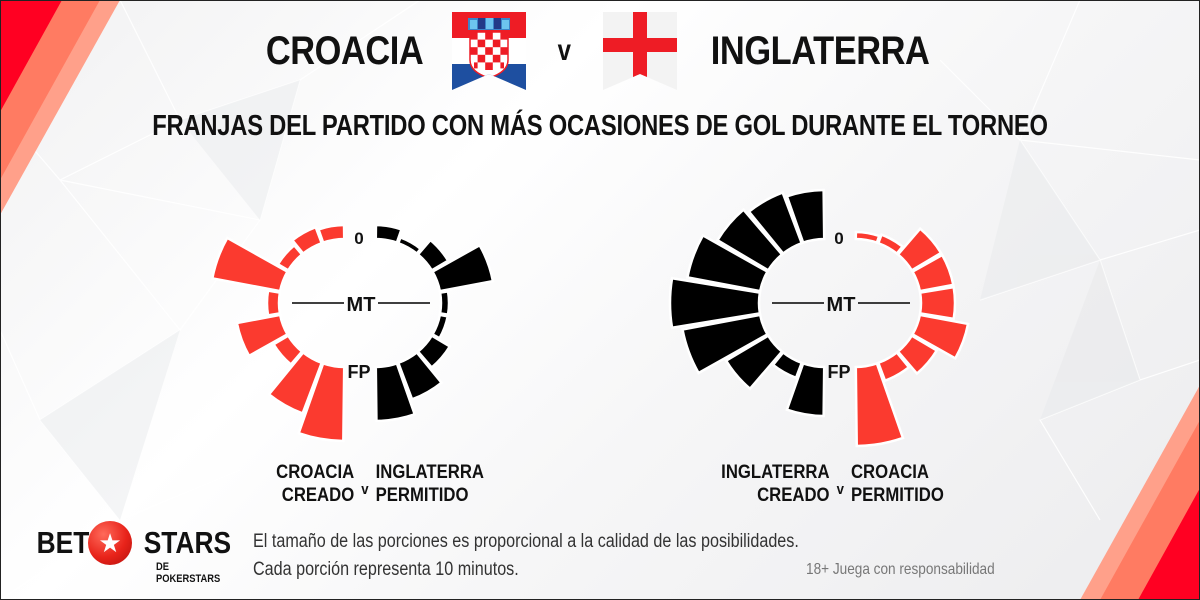 The height and width of the screenshot is (600, 1200). I want to click on radial-chart-inglaterra-creado, so click(819, 318).